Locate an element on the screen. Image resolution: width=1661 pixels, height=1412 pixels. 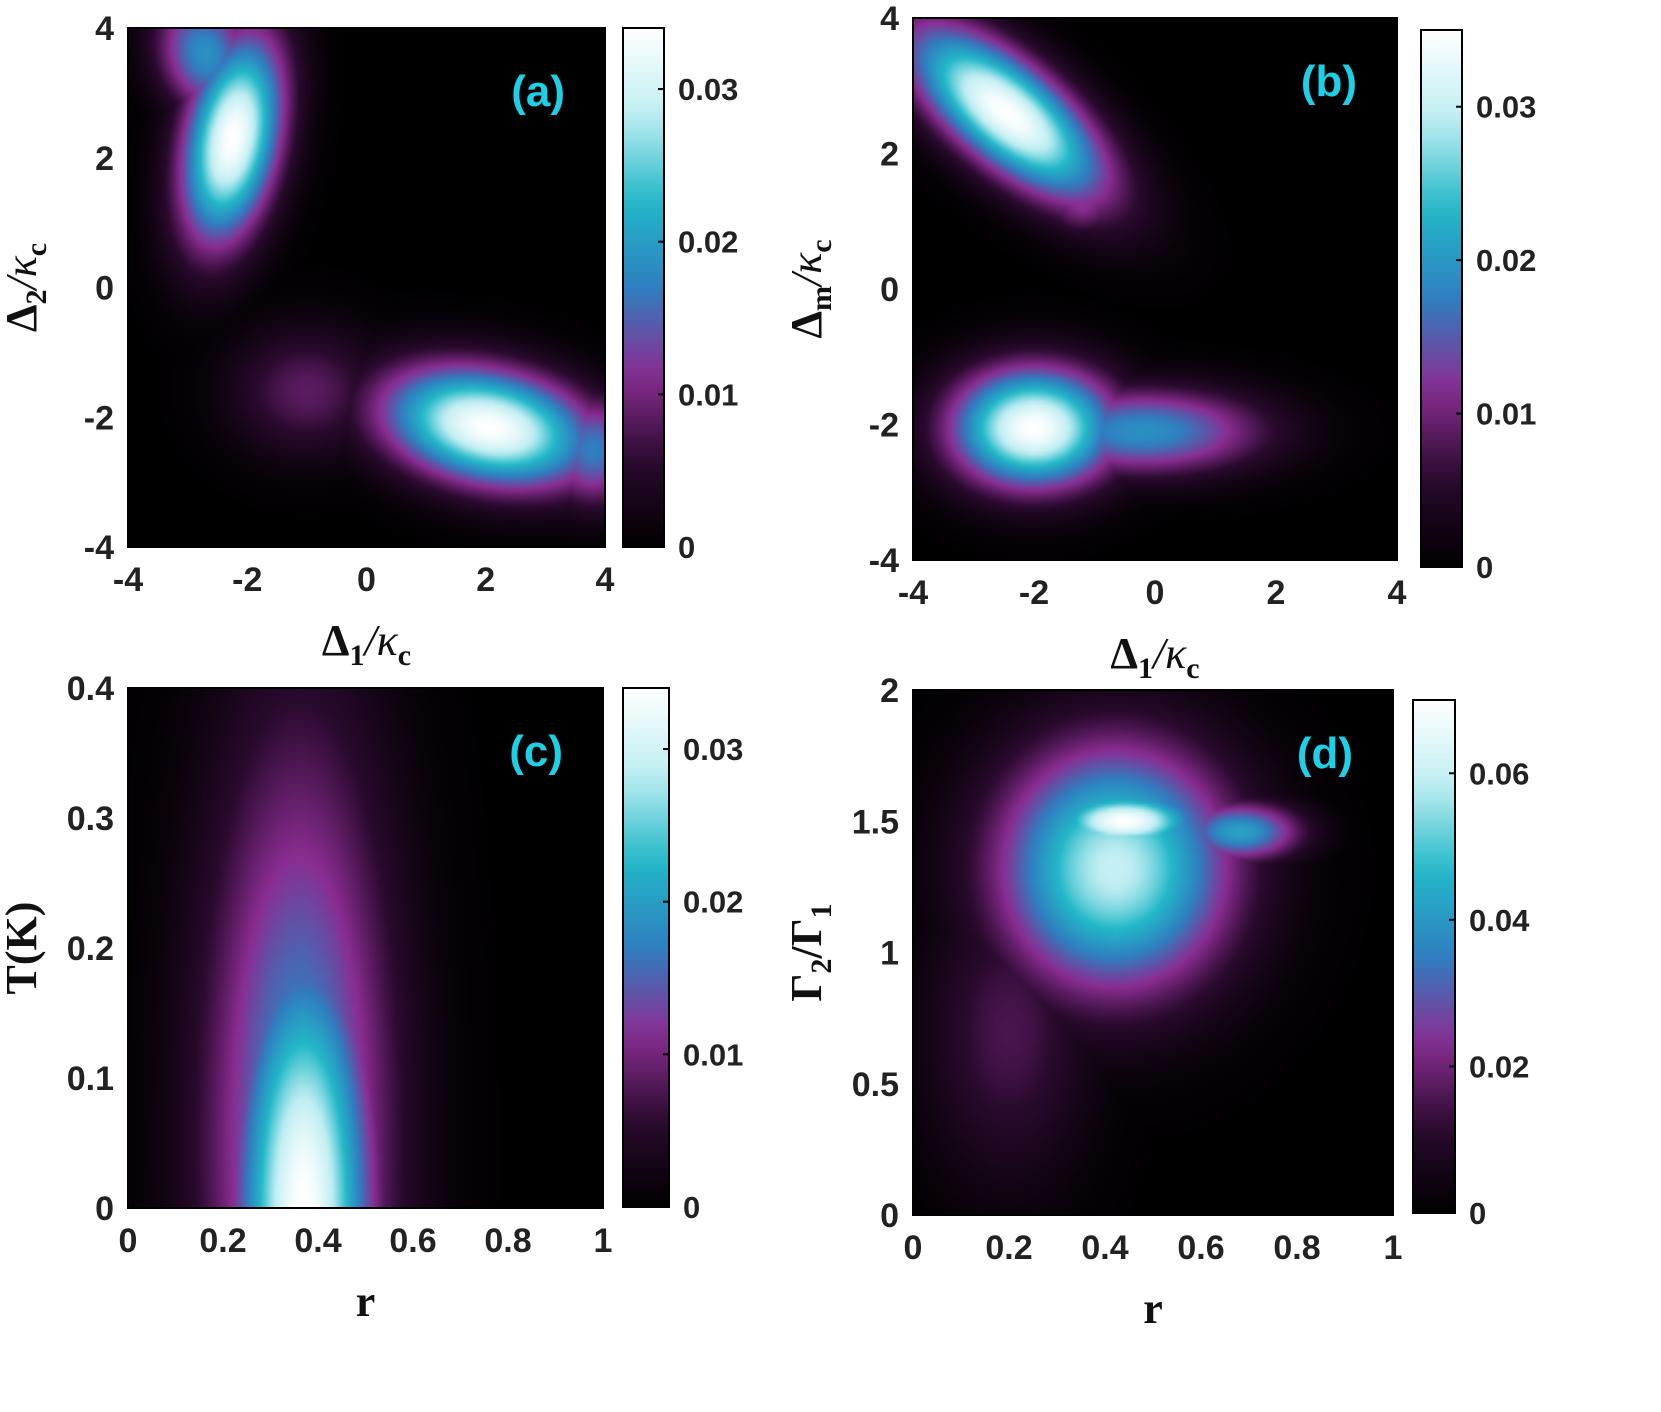
y-tick-label: 0.2 is located at coordinates (90, 949).